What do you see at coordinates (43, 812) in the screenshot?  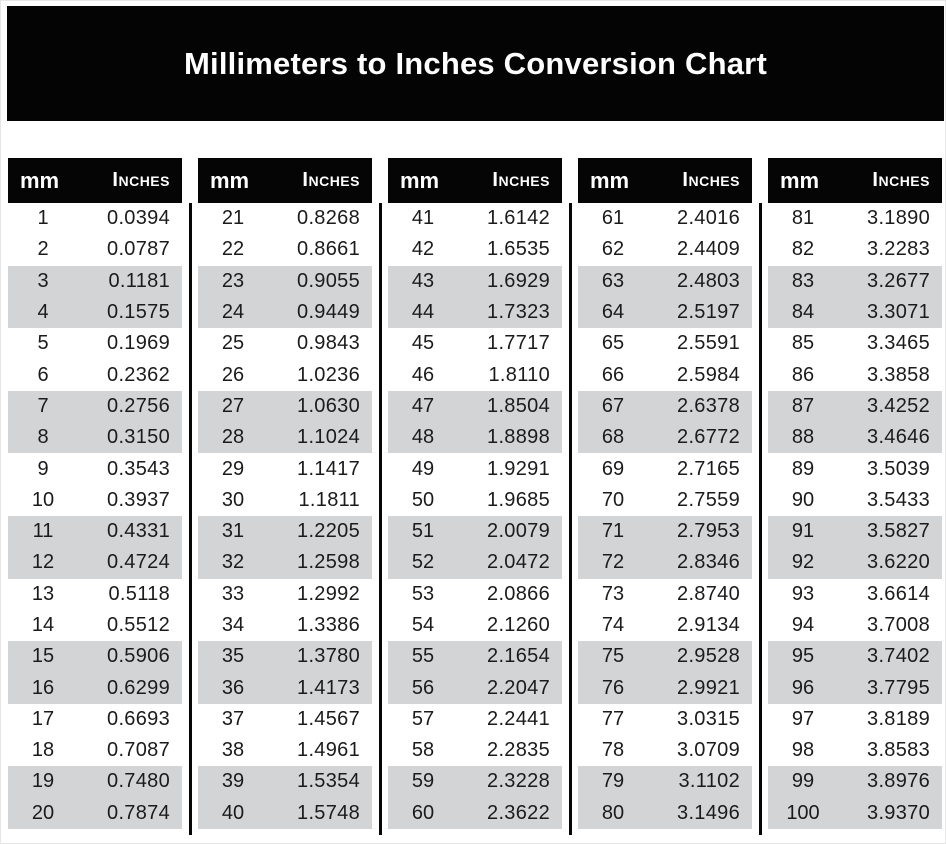 I see `mm-value: 20` at bounding box center [43, 812].